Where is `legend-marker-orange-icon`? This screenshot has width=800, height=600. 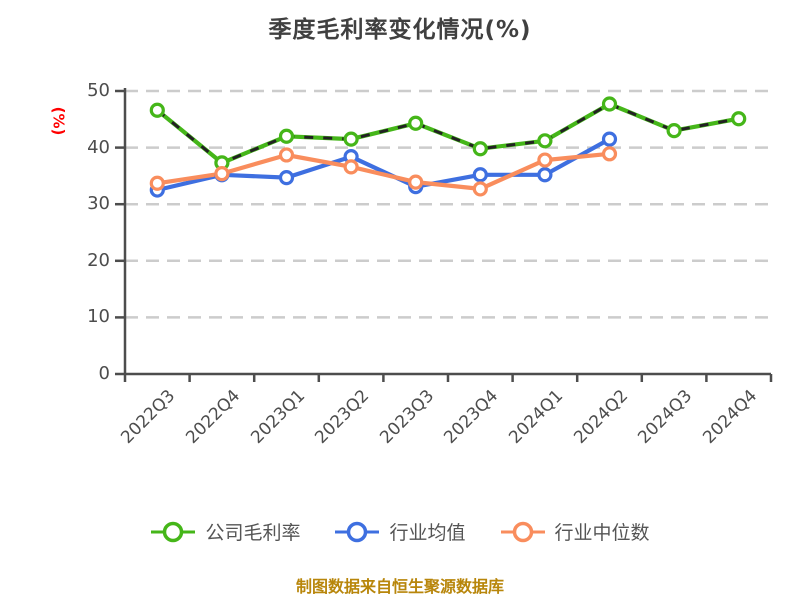 legend-marker-orange-icon is located at coordinates (522, 531).